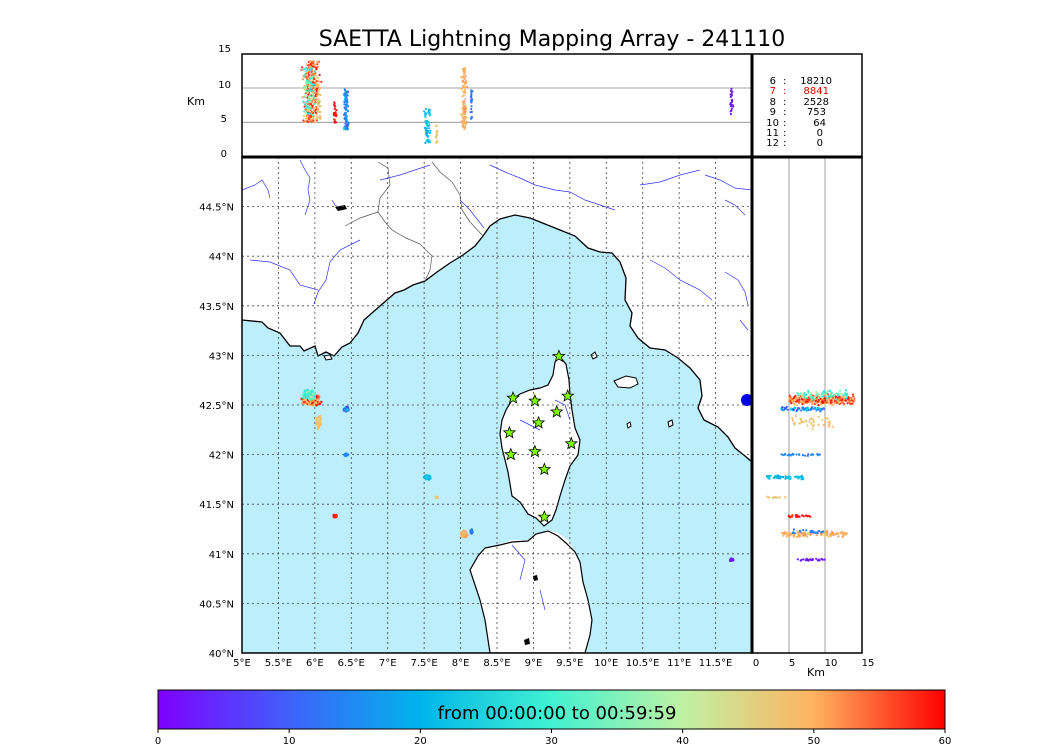 The width and height of the screenshot is (1050, 754). I want to click on colorbar-label: from 00:00:00 to 00:59:59, so click(557, 713).